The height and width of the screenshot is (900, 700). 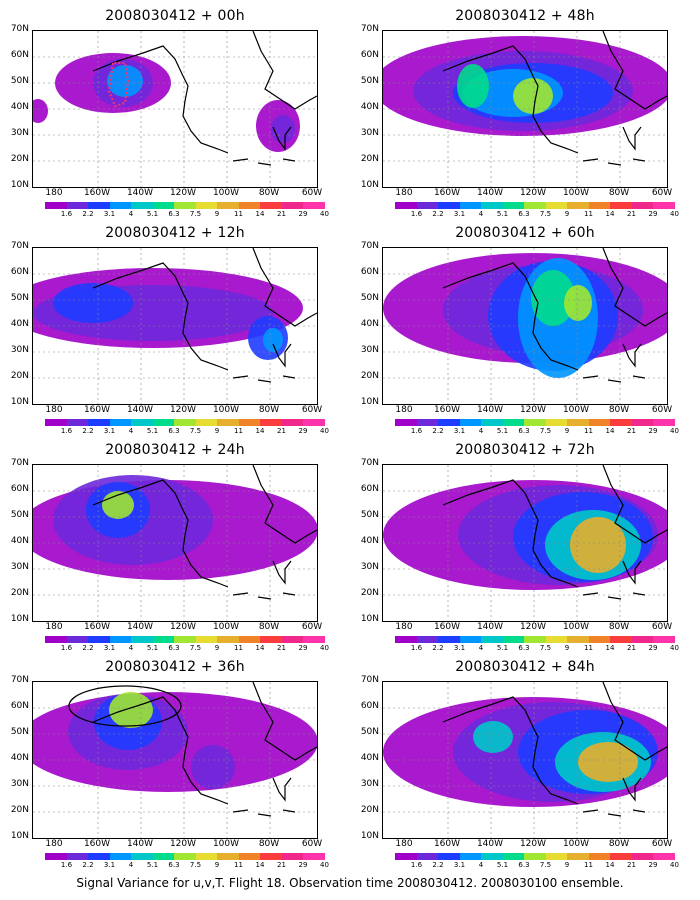 What do you see at coordinates (662, 193) in the screenshot?
I see `x-tick-label: 60W` at bounding box center [662, 193].